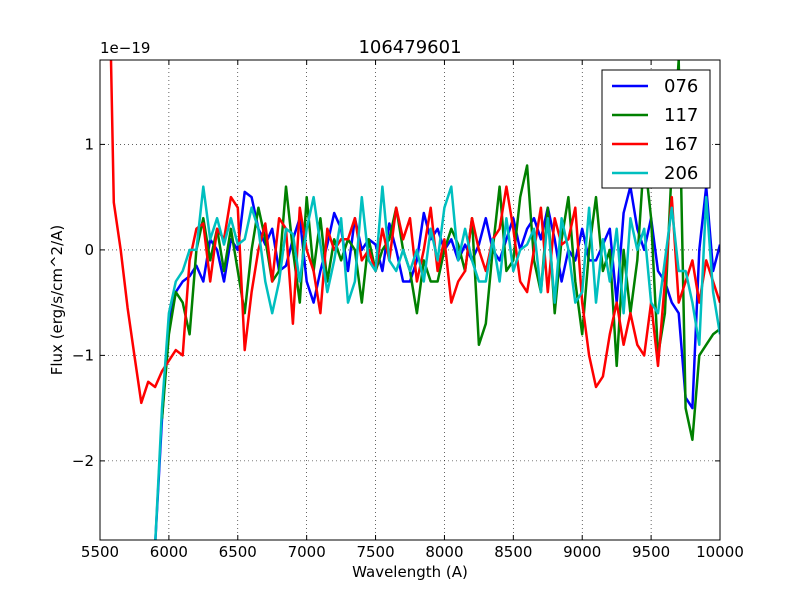  What do you see at coordinates (125, 48) in the screenshot?
I see `y-offset-label: 1e−19` at bounding box center [125, 48].